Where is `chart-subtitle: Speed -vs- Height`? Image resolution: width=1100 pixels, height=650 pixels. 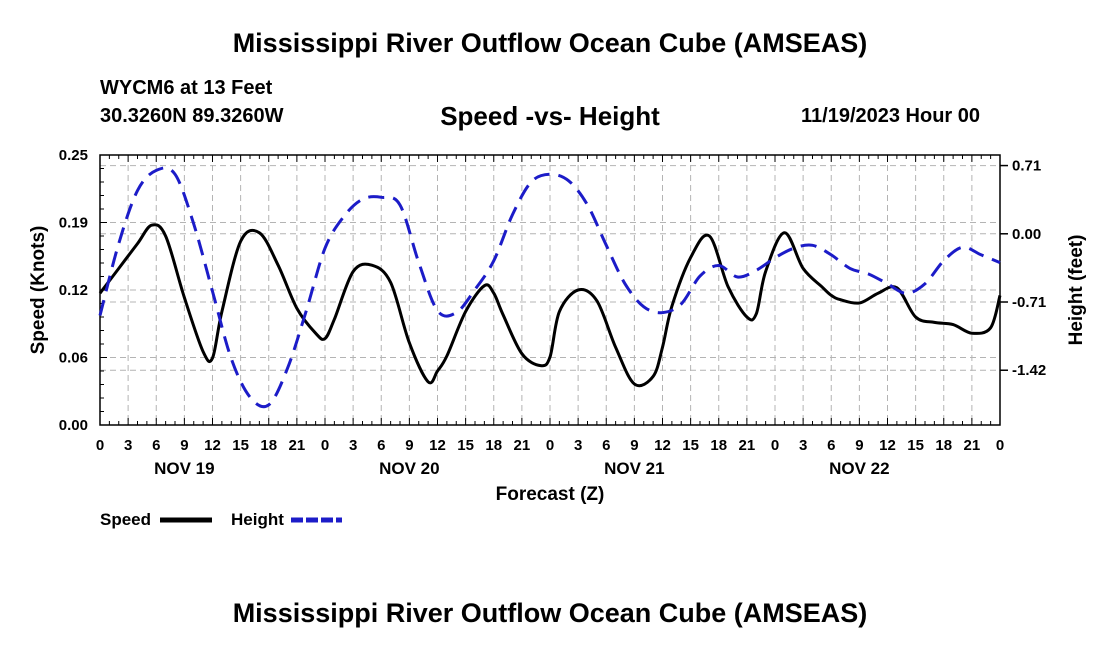
chart-subtitle: Speed -vs- Height is located at coordinates (550, 116).